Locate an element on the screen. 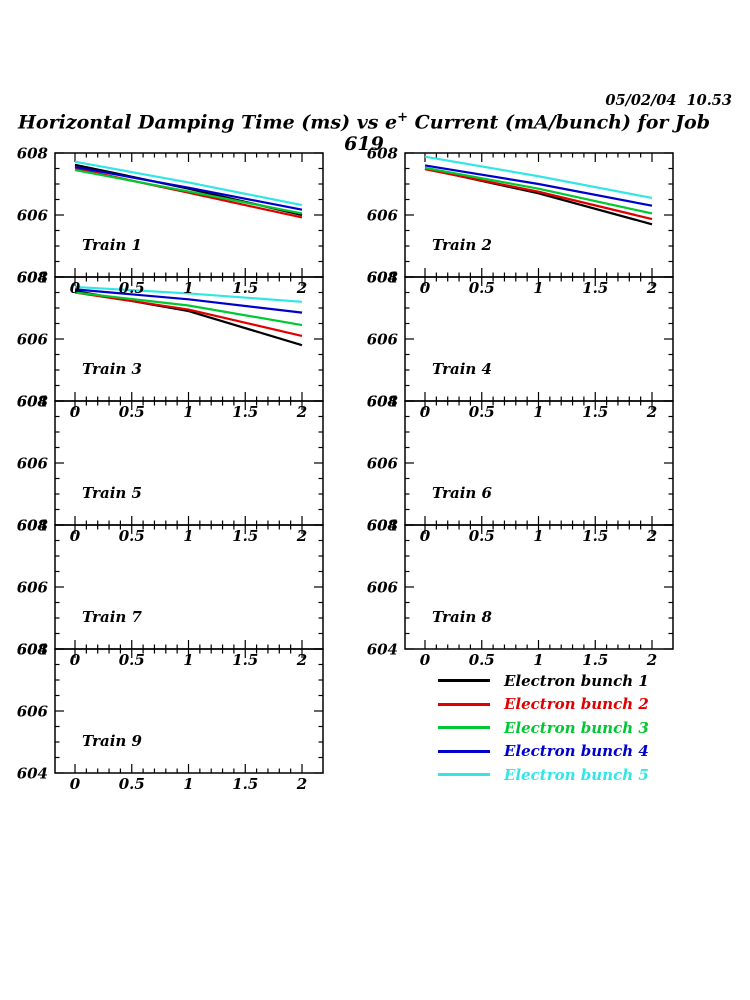 The width and height of the screenshot is (750, 1000). legend-item: Electron bunch 5 is located at coordinates (578, 775).